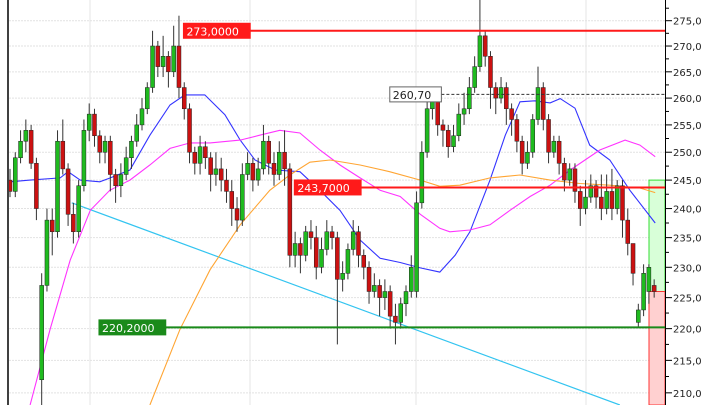 Image resolution: width=720 pixels, height=405 pixels. Describe the element at coordinates (687, 361) in the screenshot. I see `y-tick-label: 215,0` at that location.